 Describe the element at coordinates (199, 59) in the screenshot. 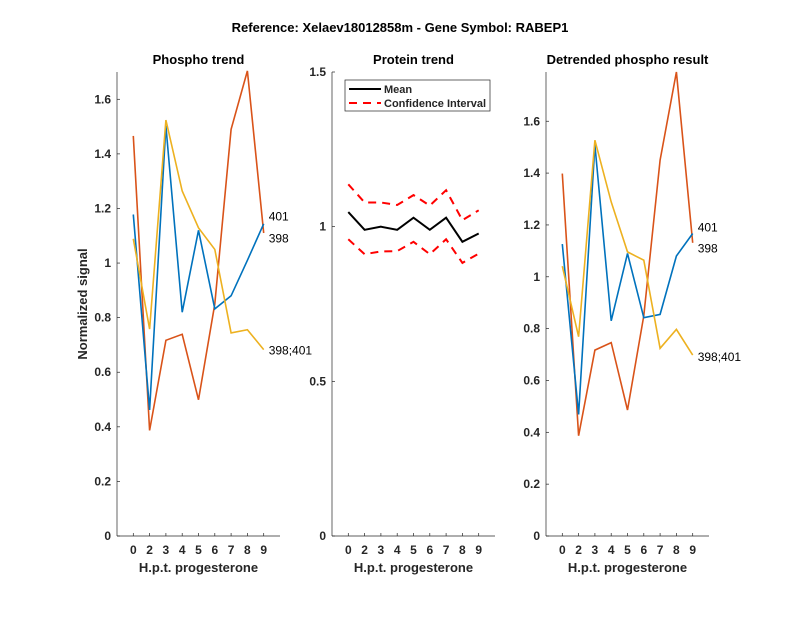

I see `subplot-title: Phospho trend` at that location.